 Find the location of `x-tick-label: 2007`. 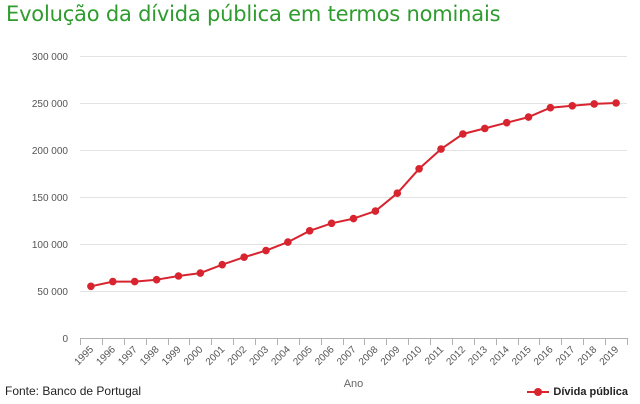

x-tick-label: 2007 is located at coordinates (347, 356).